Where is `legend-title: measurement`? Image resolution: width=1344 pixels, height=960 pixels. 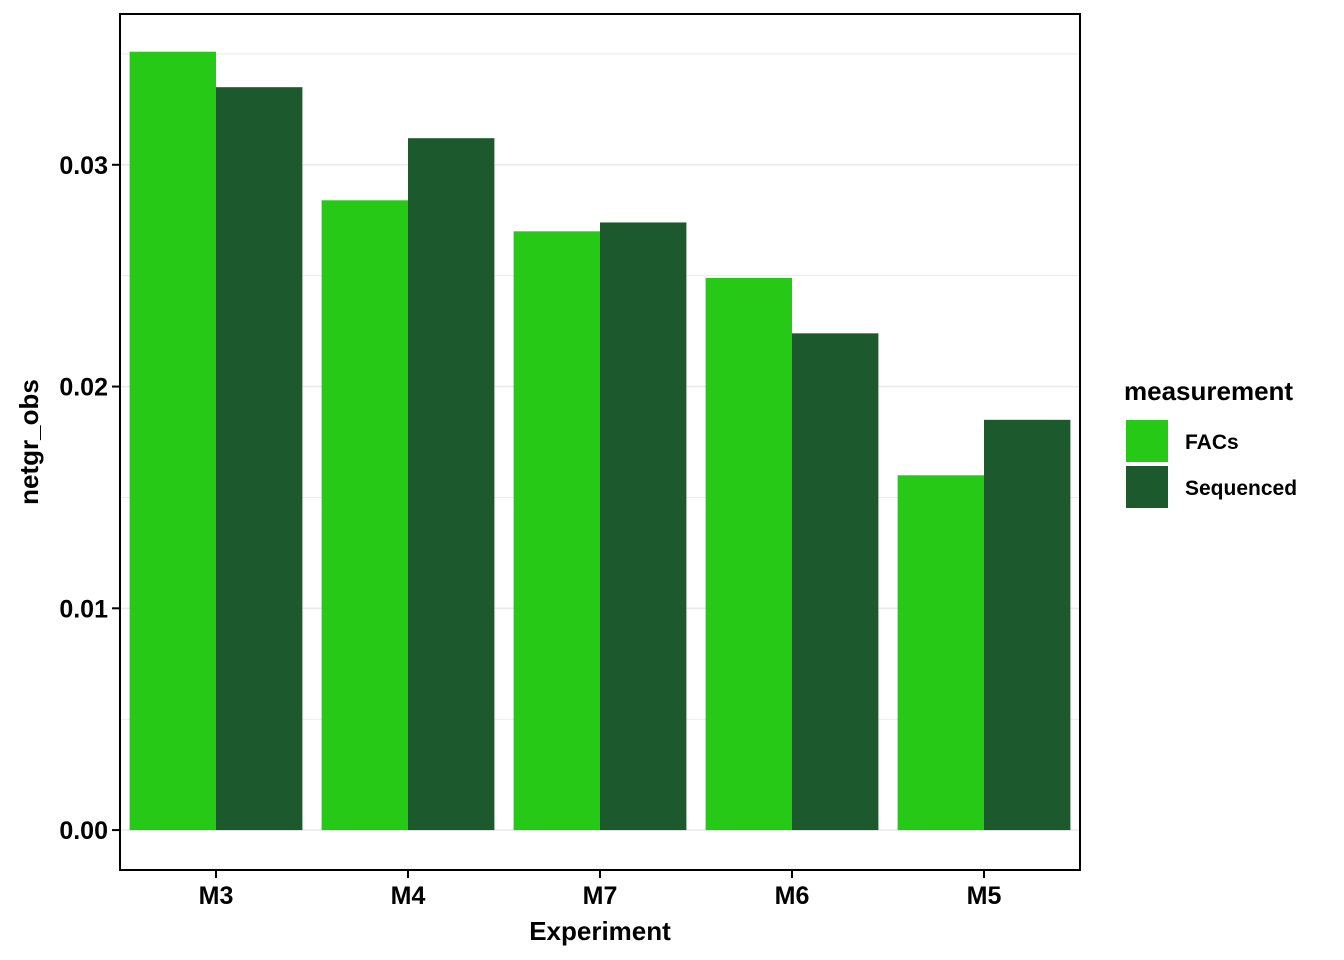
legend-title: measurement is located at coordinates (1208, 391).